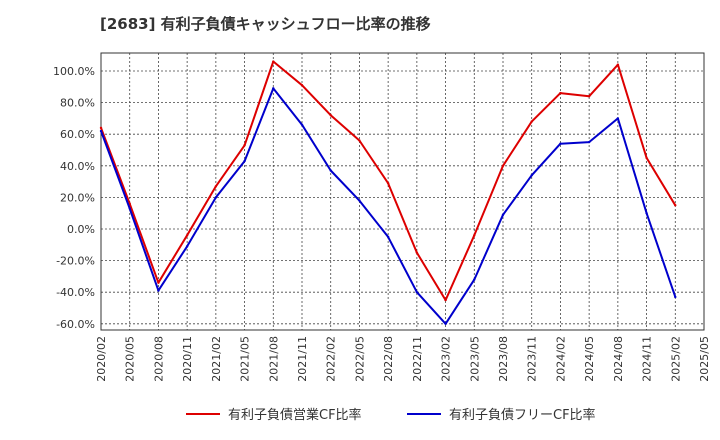 This screenshot has width=720, height=440. I want to click on x-tick-label: 2022/11, so click(417, 359).